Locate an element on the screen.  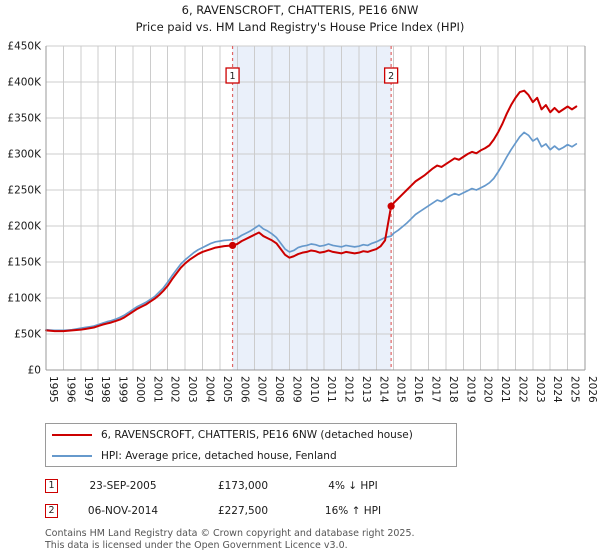
y-tick-label: £100K is located at coordinates (24, 299).